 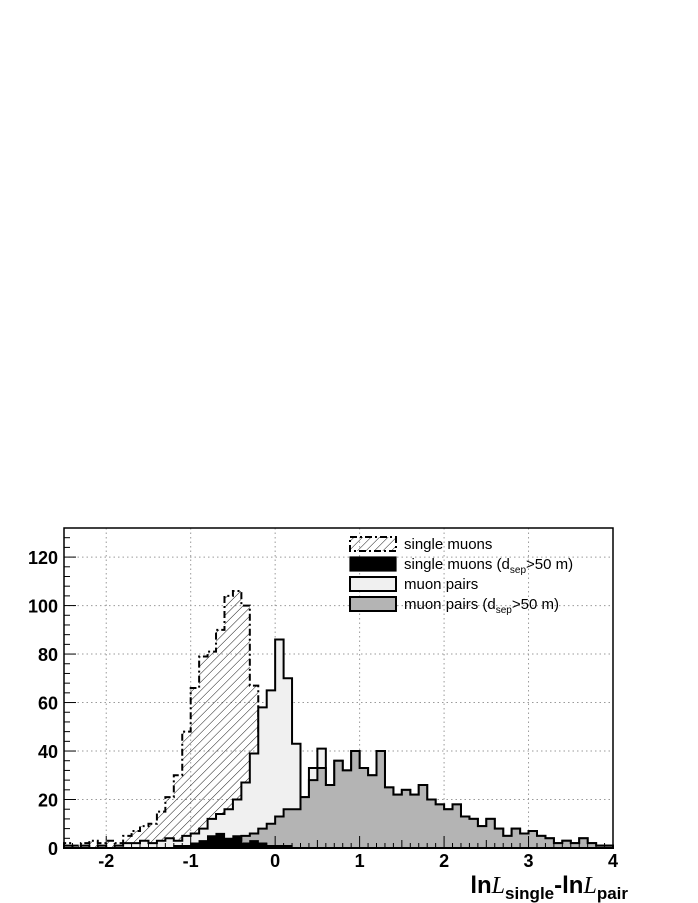 What do you see at coordinates (572, 885) in the screenshot?
I see `x-title-prefix-2: ln` at bounding box center [572, 885].